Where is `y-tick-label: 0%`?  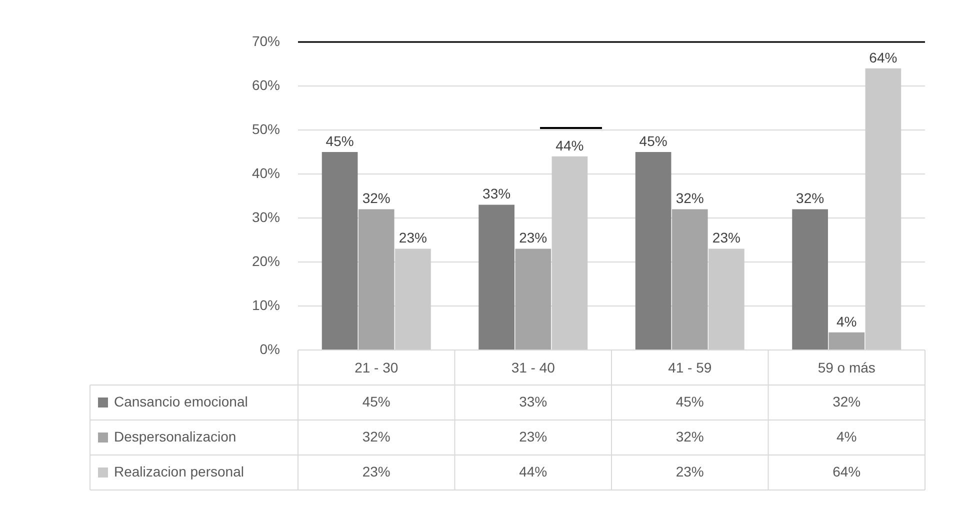
y-tick-label: 0% is located at coordinates (270, 348).